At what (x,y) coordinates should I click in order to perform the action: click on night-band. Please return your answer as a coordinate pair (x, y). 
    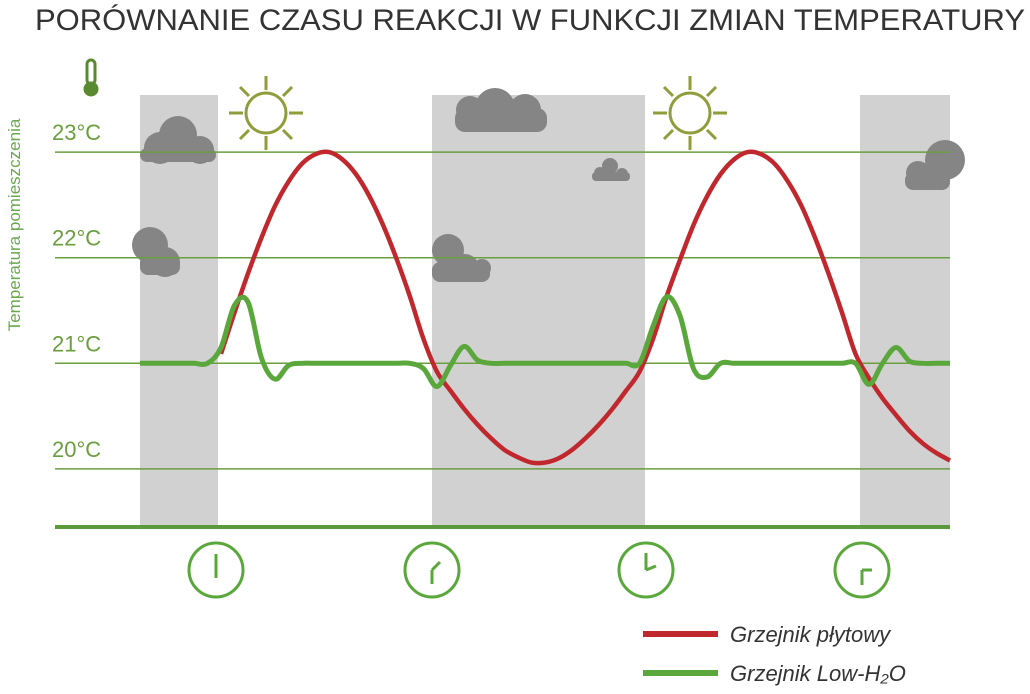
    Looking at the image, I should click on (179, 311).